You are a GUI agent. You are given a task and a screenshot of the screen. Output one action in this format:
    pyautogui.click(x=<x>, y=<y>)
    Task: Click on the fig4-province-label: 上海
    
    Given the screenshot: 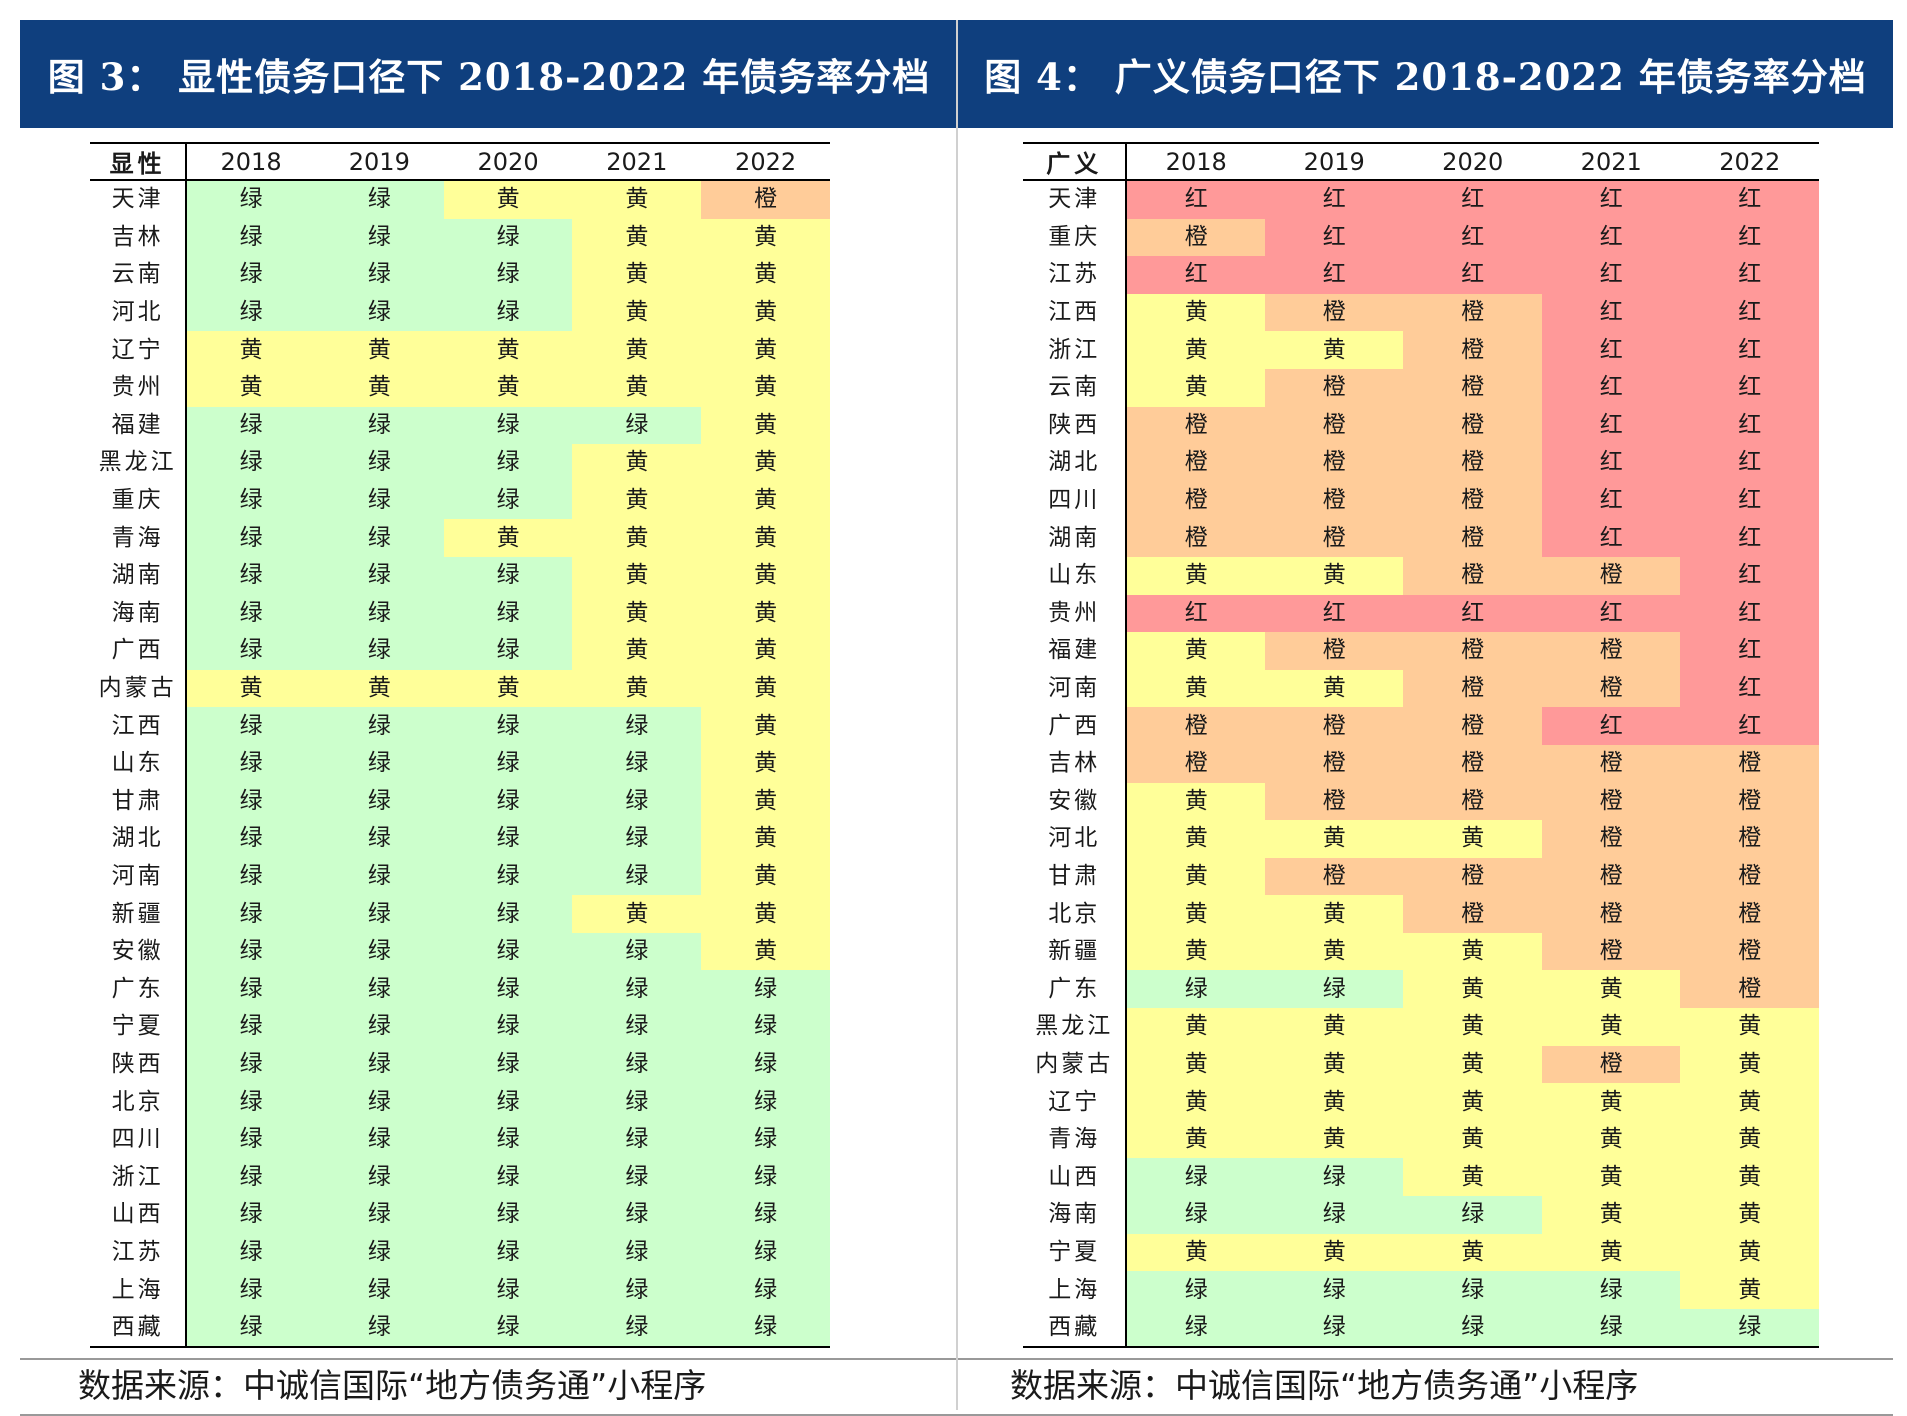 What is the action you would take?
    pyautogui.click(x=1075, y=1290)
    